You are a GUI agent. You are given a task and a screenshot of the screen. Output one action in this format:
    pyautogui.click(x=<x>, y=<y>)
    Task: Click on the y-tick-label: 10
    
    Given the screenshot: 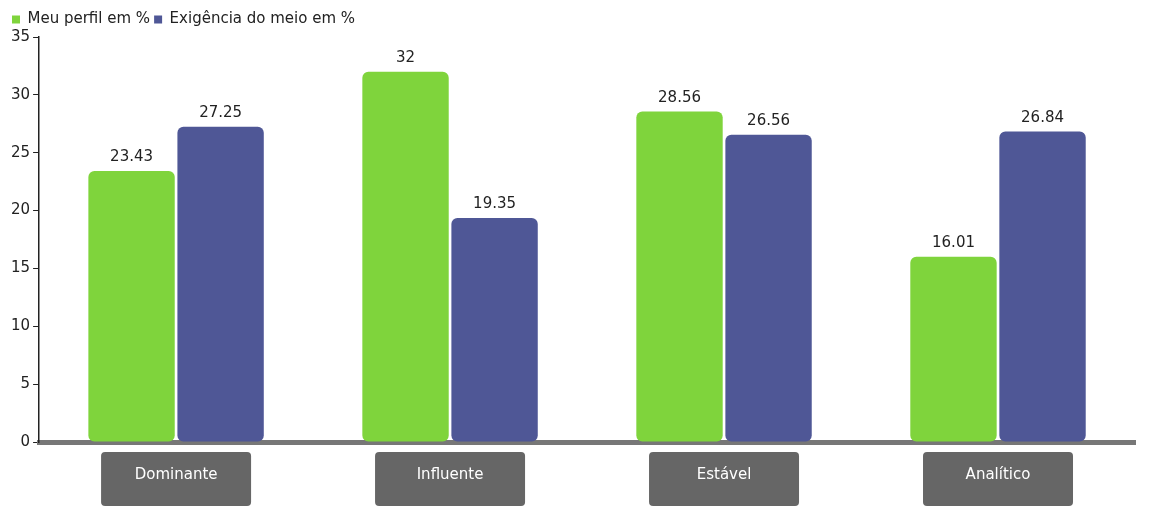 What is the action you would take?
    pyautogui.click(x=20, y=325)
    